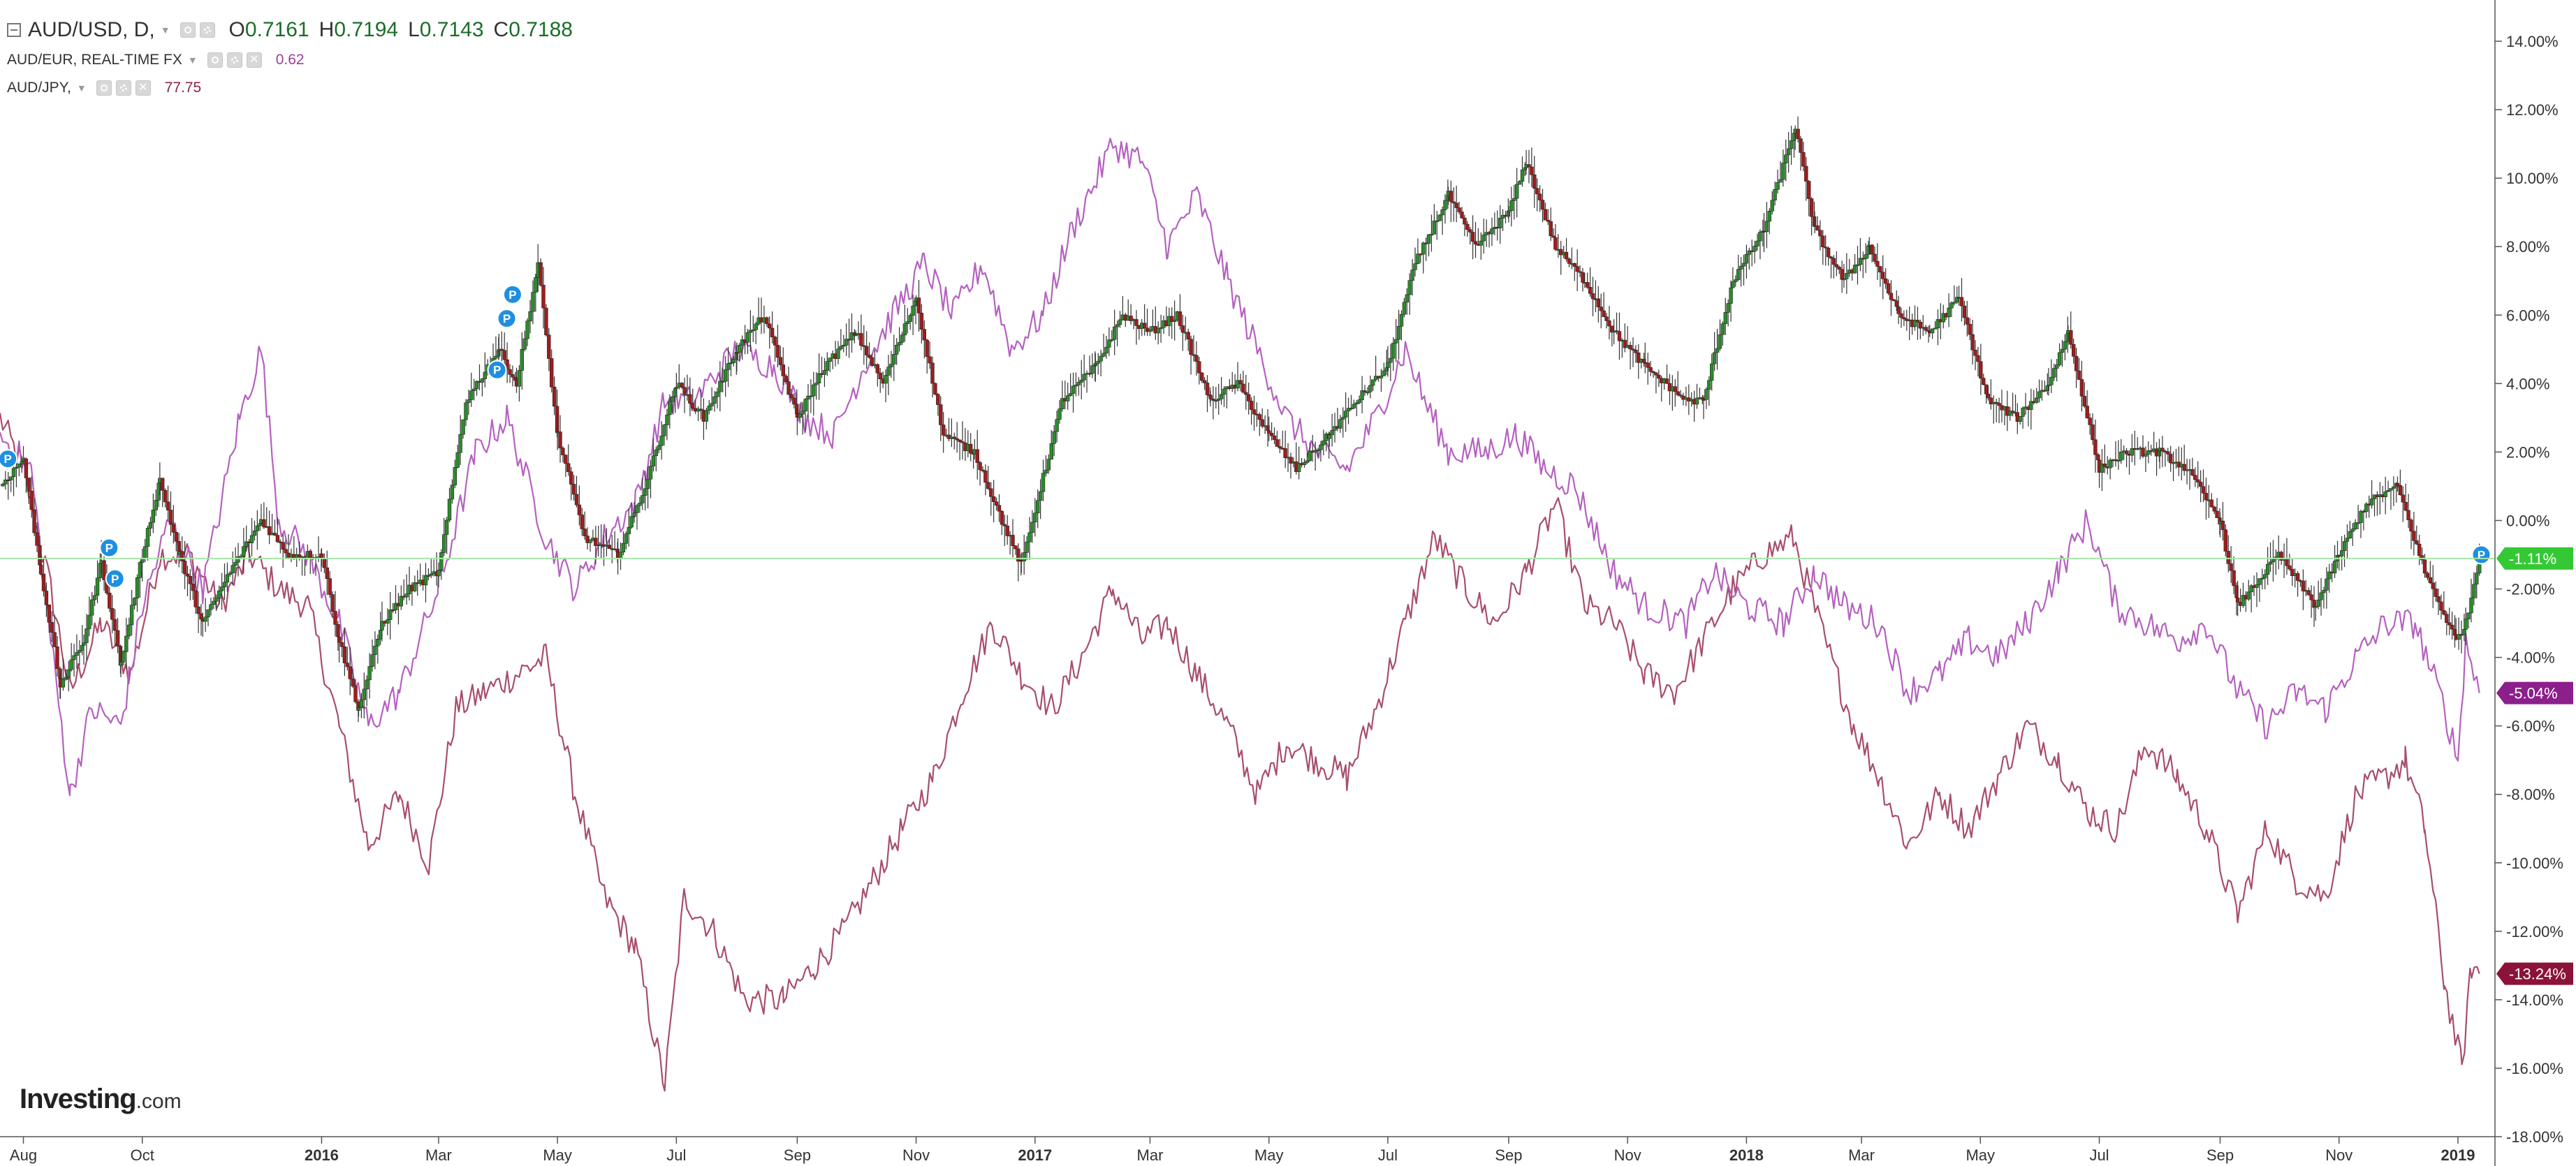  Describe the element at coordinates (78, 1099) in the screenshot. I see `brand-word: Investing` at that location.